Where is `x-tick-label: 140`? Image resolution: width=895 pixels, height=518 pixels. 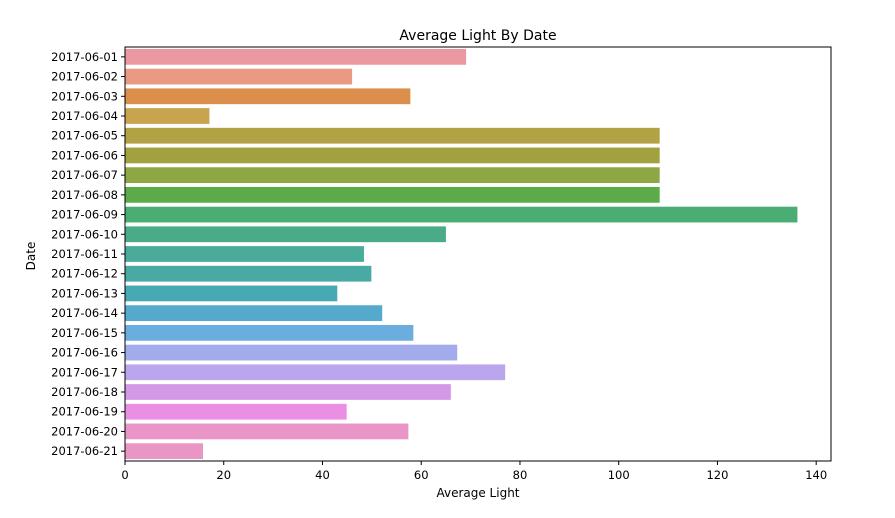
x-tick-label: 140 is located at coordinates (816, 475).